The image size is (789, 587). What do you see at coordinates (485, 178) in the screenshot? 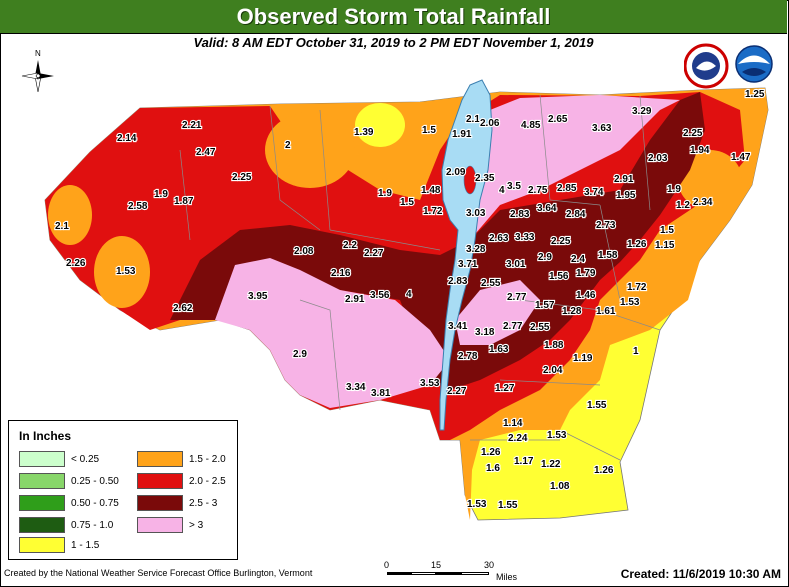
I see `rain-label: 2.35` at bounding box center [485, 178].